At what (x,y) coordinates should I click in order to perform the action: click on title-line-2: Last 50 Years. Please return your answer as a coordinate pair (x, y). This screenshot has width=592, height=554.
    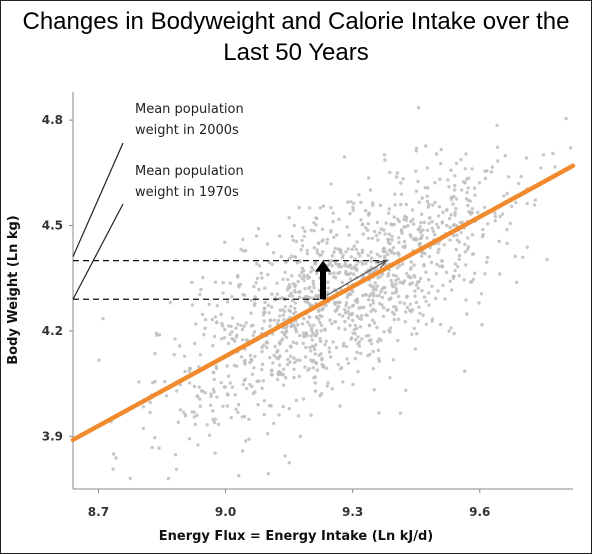
    Looking at the image, I should click on (296, 52).